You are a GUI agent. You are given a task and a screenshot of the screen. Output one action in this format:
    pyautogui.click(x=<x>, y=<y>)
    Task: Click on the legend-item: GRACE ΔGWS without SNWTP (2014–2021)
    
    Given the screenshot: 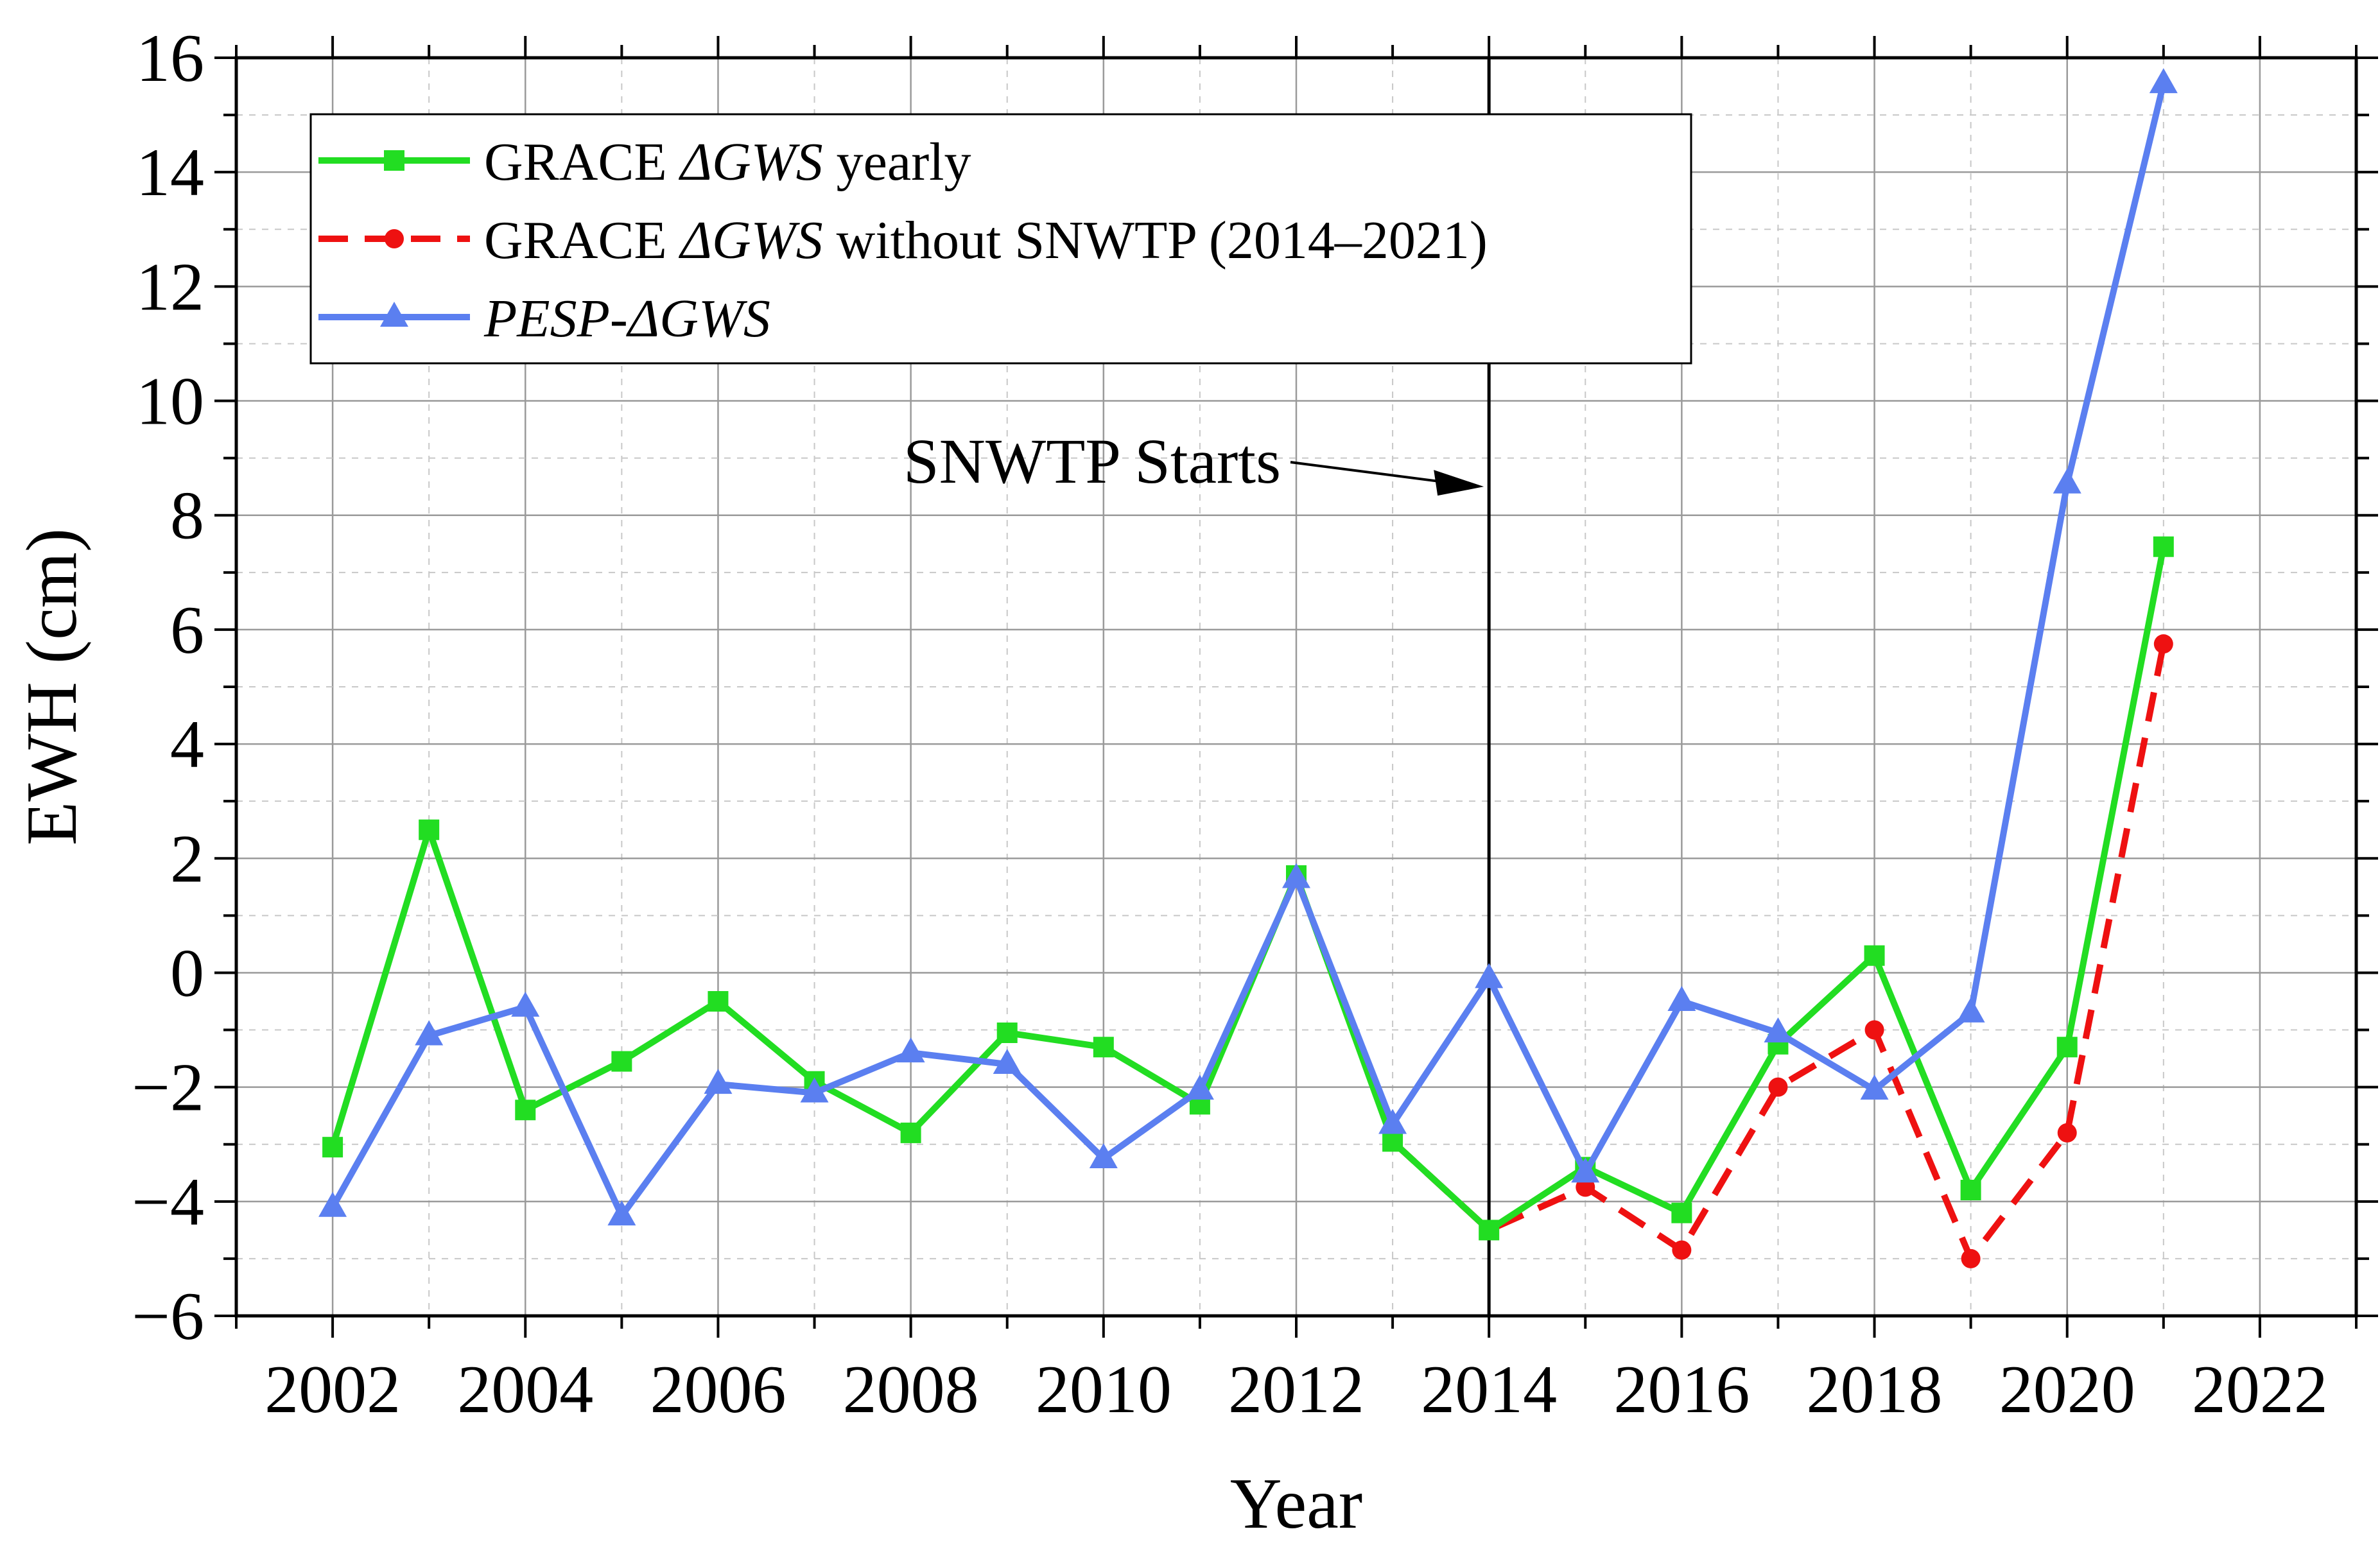 What is the action you would take?
    pyautogui.click(x=903, y=241)
    